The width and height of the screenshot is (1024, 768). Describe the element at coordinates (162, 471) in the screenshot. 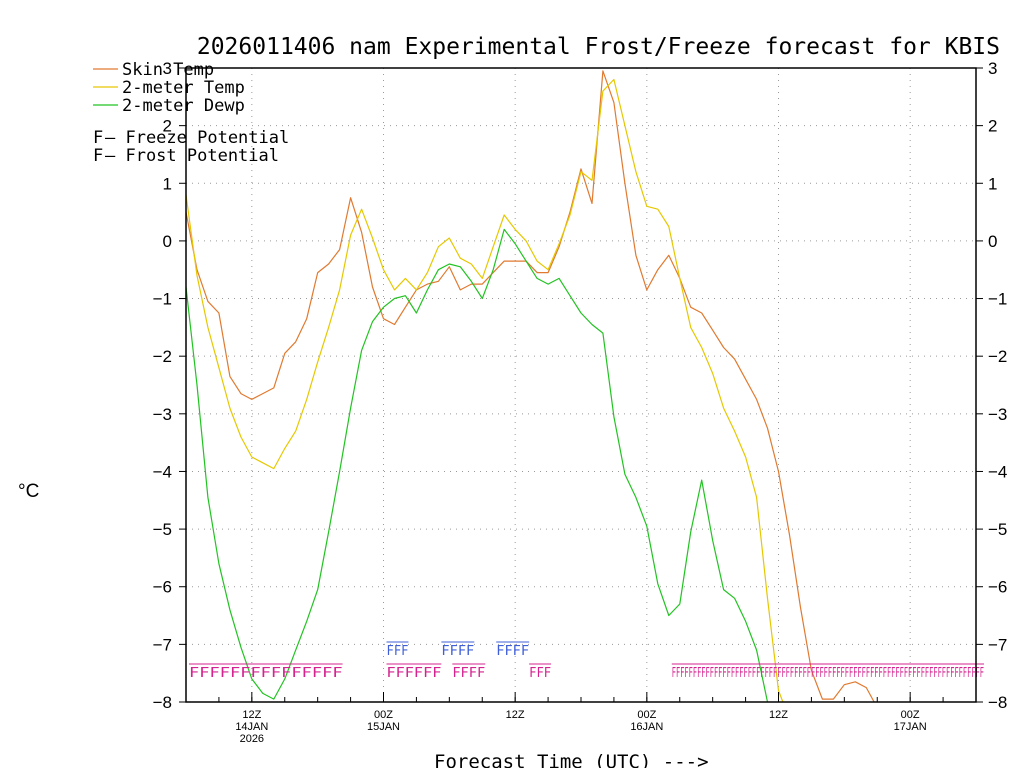

I see `y-tick-label-left: −4` at that location.